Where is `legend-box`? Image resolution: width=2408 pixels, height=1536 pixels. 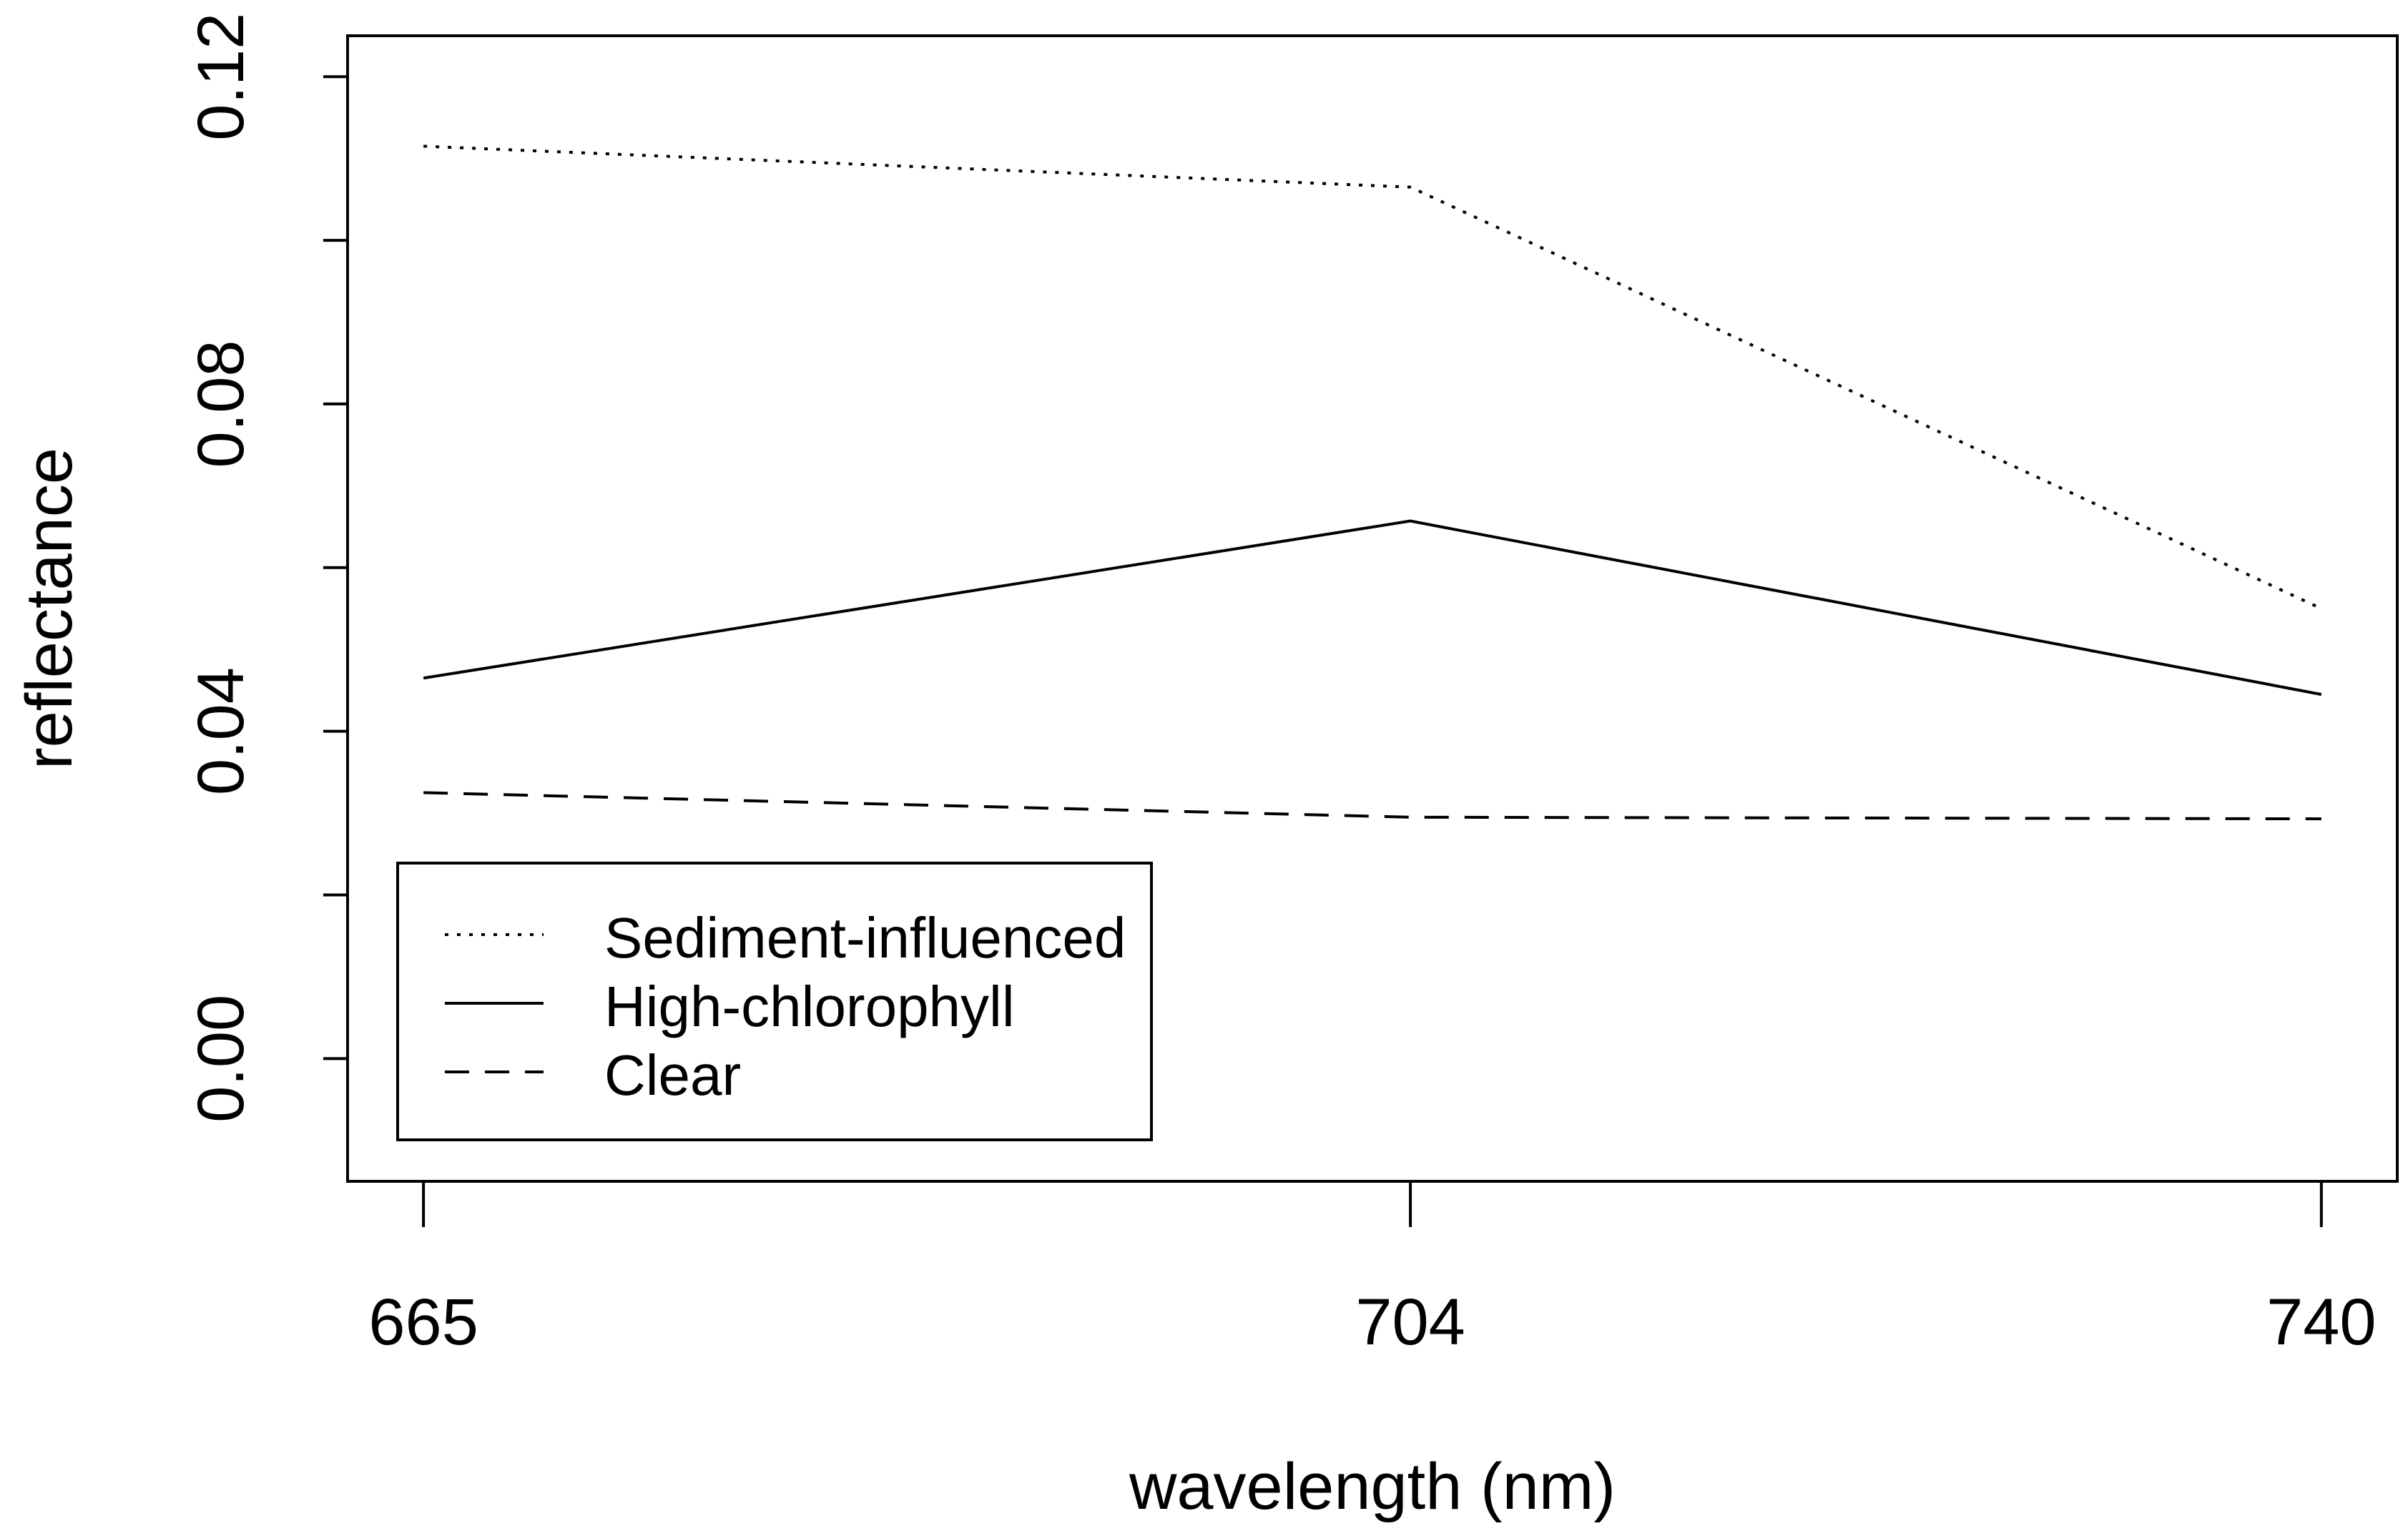 legend-box is located at coordinates (775, 1001).